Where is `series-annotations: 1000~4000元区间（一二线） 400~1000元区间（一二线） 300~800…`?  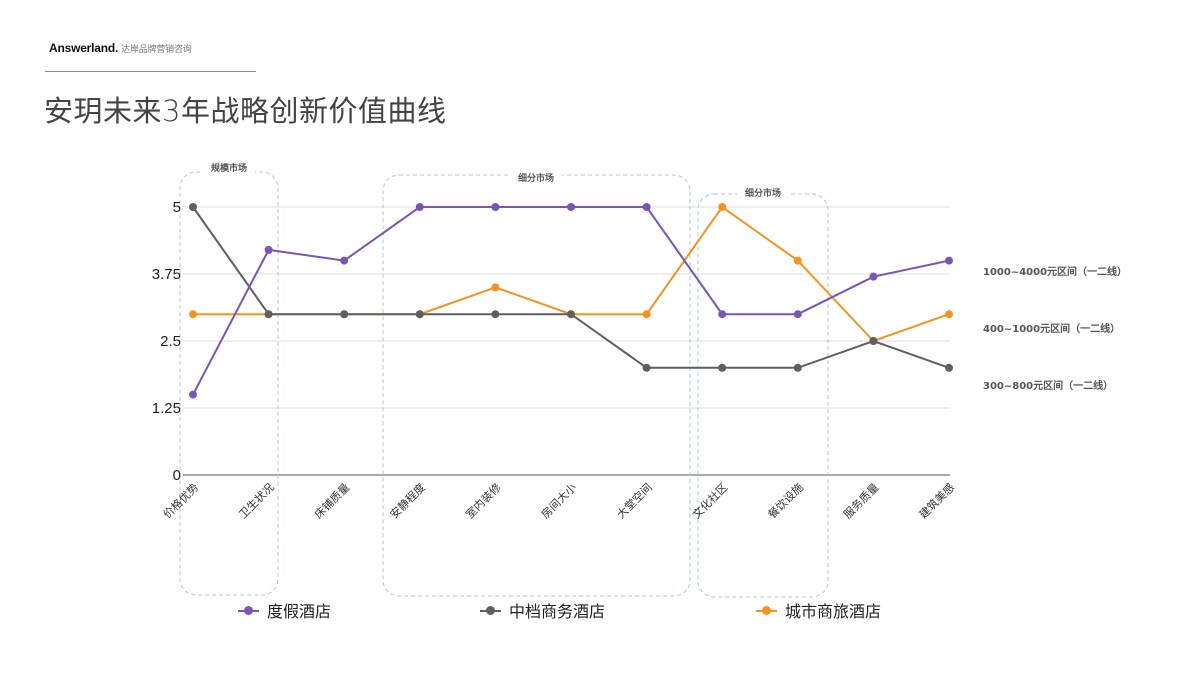
series-annotations: 1000~4000元区间（一二线） 400~1000元区间（一二线） 300~800… is located at coordinates (1055, 328).